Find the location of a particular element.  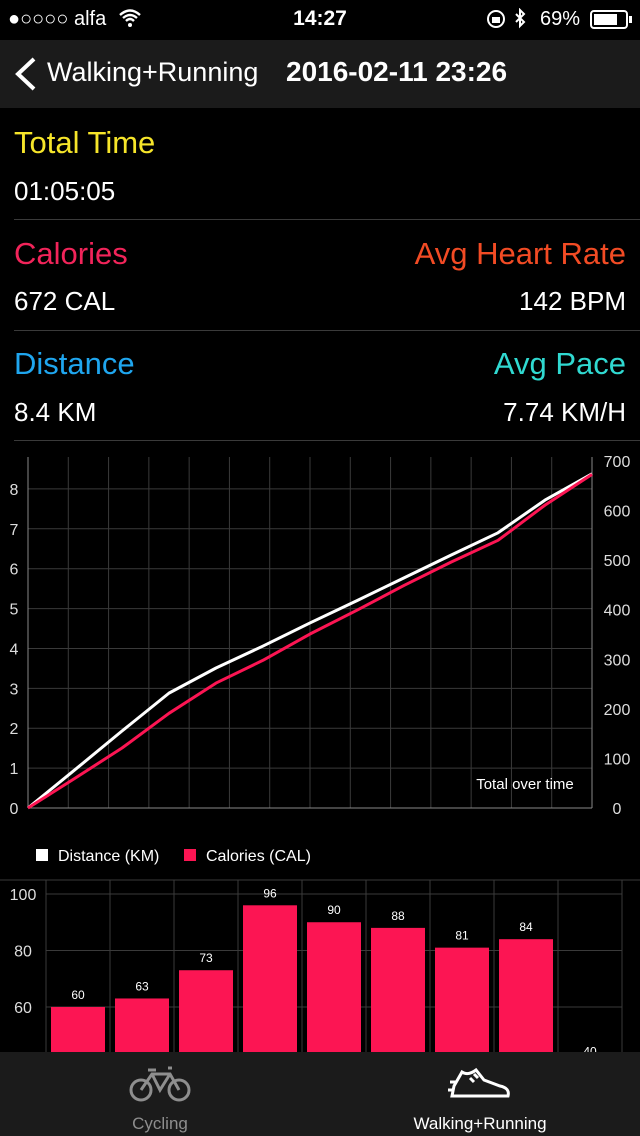

y-tick-label: 60 is located at coordinates (23, 1008).